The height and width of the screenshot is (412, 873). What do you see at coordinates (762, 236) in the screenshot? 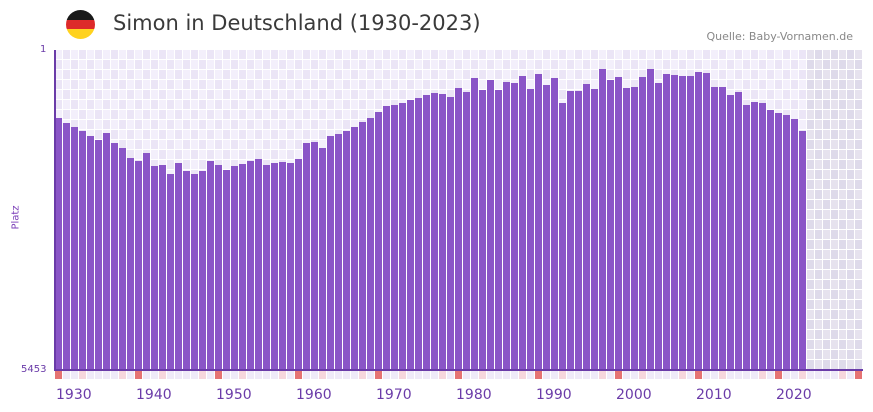
I see `bar-2018` at bounding box center [762, 236].